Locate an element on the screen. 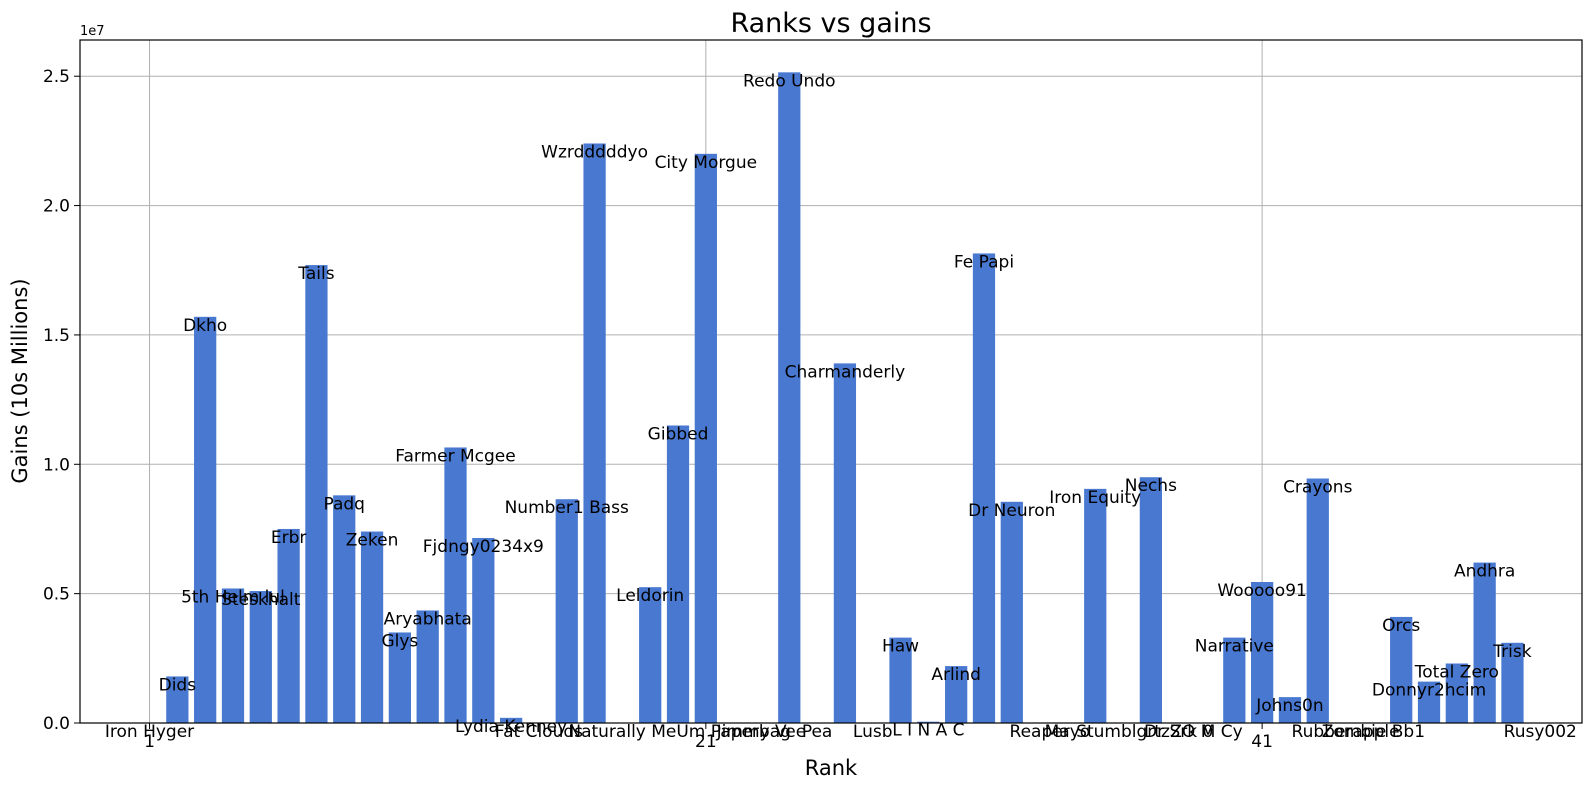 The height and width of the screenshot is (790, 1590). bar-label: Number1 Bass is located at coordinates (567, 508).